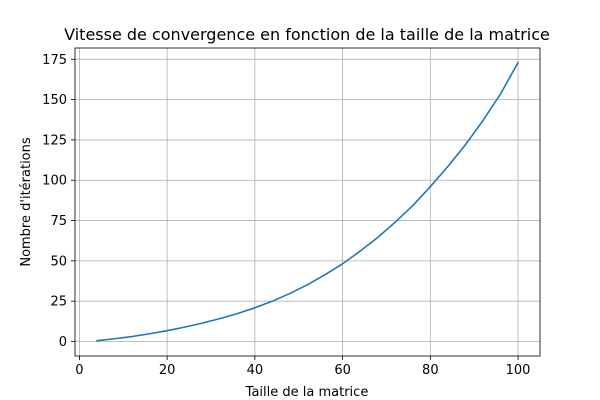 The height and width of the screenshot is (400, 600). I want to click on y-tick-label: 50, so click(58, 261).